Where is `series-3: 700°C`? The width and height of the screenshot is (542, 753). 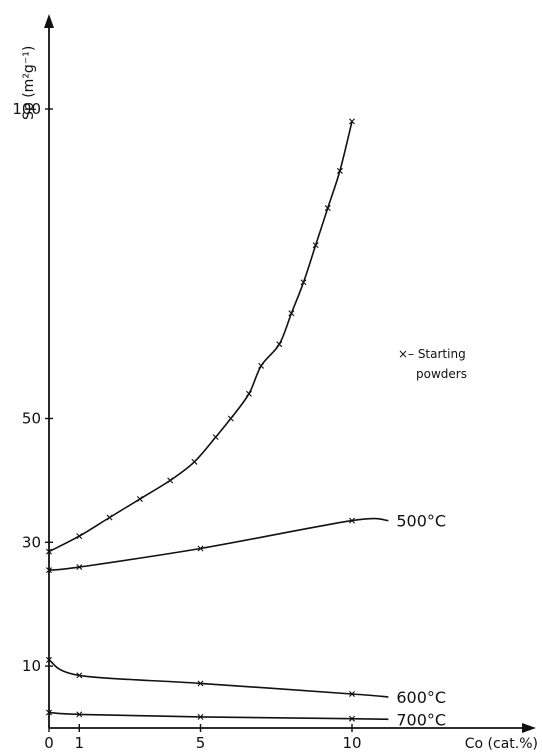 series-3: 700°C is located at coordinates (246, 719).